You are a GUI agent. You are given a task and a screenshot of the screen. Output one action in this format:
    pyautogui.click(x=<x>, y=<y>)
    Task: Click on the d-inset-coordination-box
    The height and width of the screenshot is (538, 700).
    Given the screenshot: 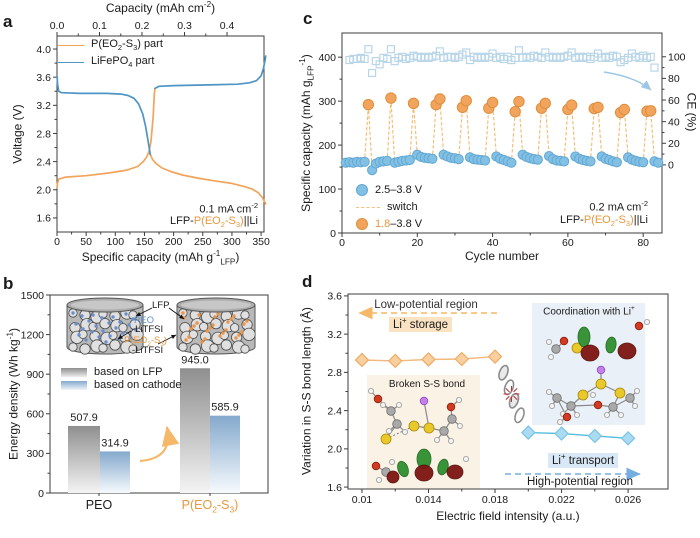 What is the action you would take?
    pyautogui.click(x=588, y=364)
    